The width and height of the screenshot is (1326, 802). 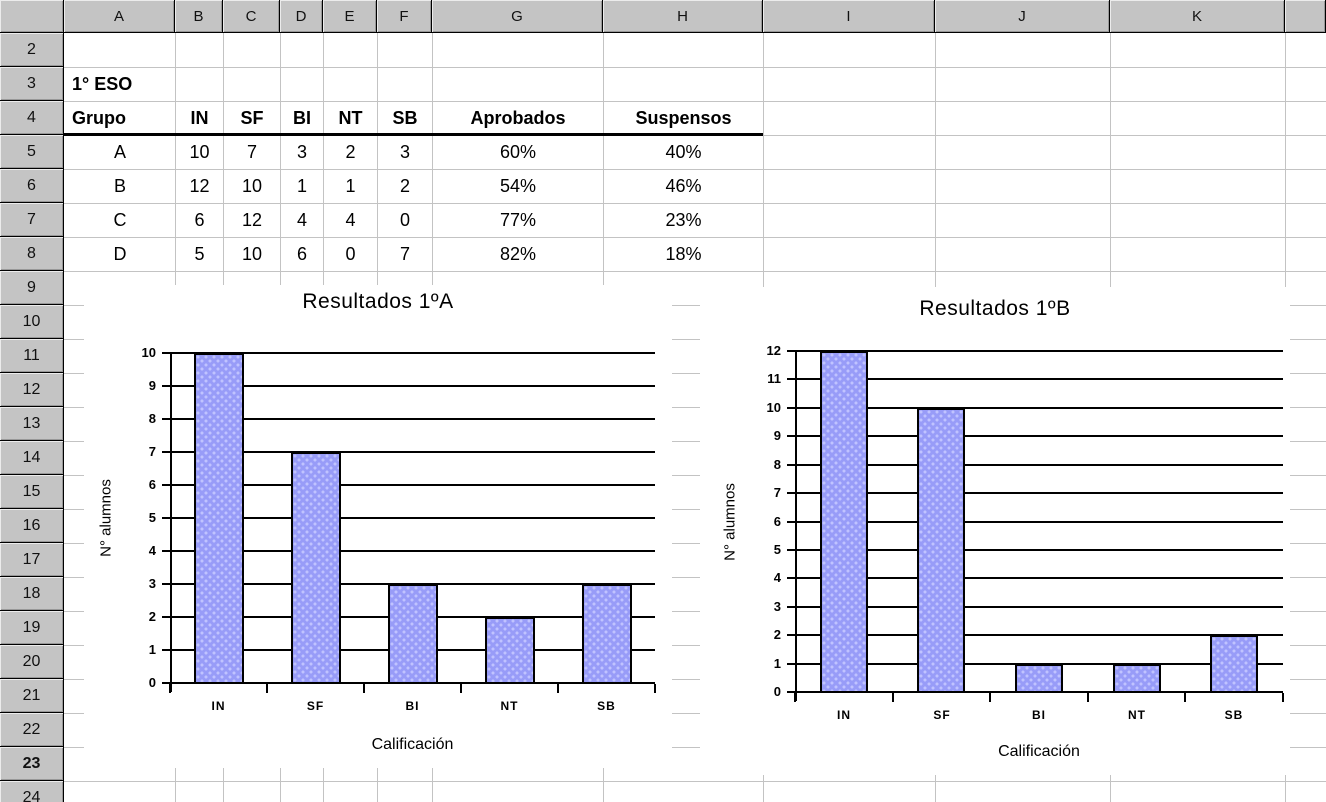 What do you see at coordinates (32, 322) in the screenshot?
I see `row-header-10: 10` at bounding box center [32, 322].